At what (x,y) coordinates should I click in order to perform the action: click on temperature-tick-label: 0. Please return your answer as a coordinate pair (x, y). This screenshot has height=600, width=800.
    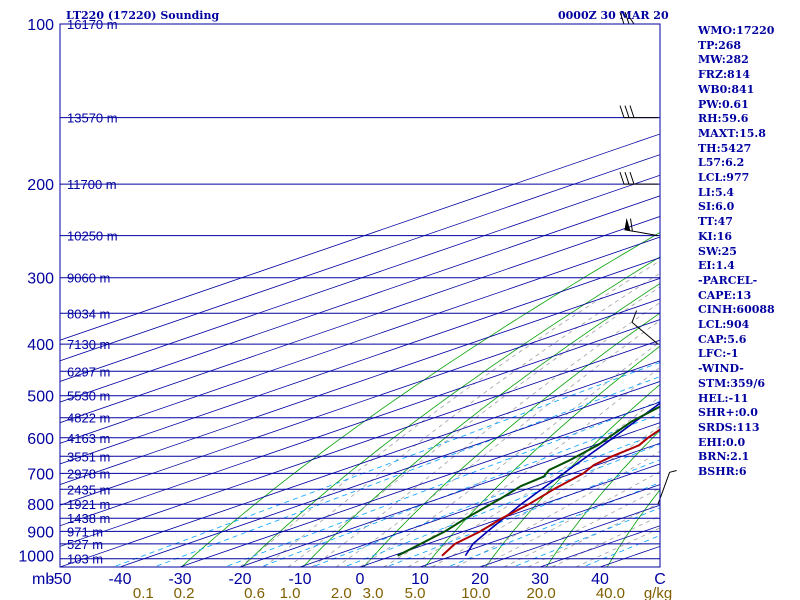
    Looking at the image, I should click on (360, 579).